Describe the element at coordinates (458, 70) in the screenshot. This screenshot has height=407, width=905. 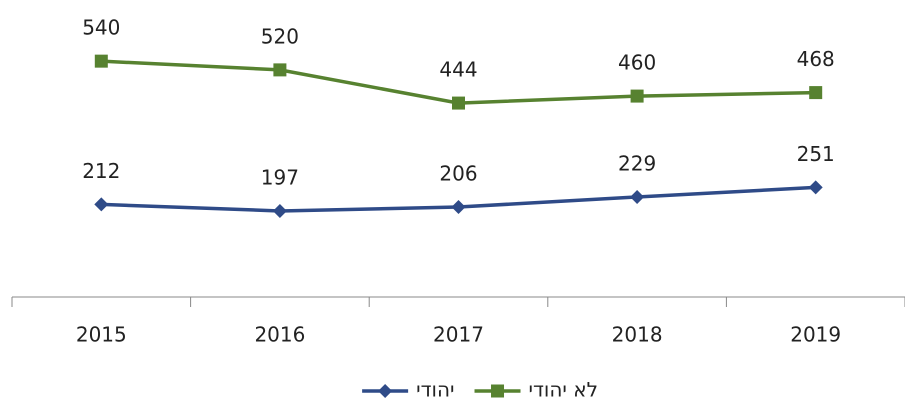
I see `data-label: 444` at that location.